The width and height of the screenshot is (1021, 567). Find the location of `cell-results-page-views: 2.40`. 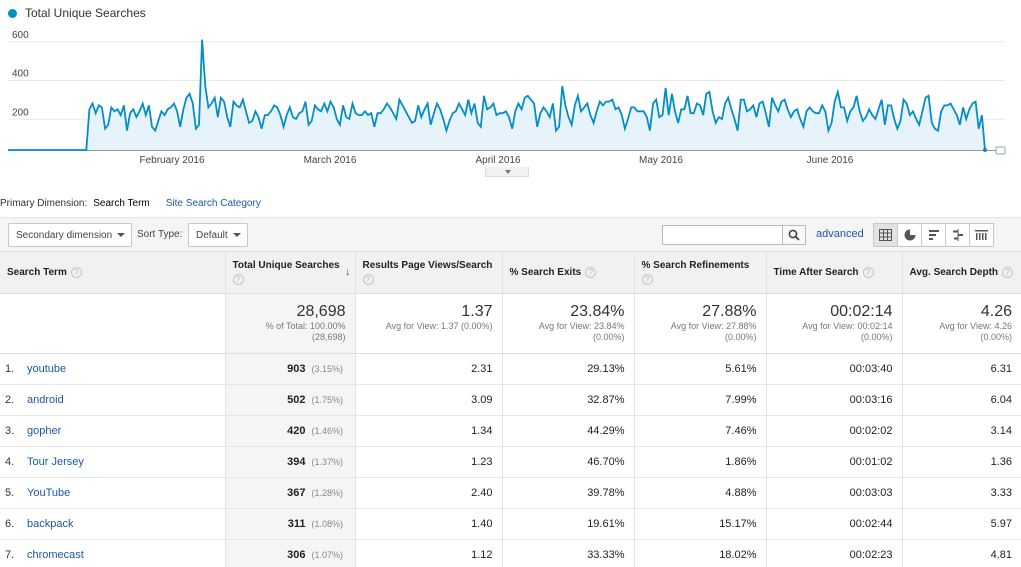

cell-results-page-views: 2.40 is located at coordinates (429, 493).